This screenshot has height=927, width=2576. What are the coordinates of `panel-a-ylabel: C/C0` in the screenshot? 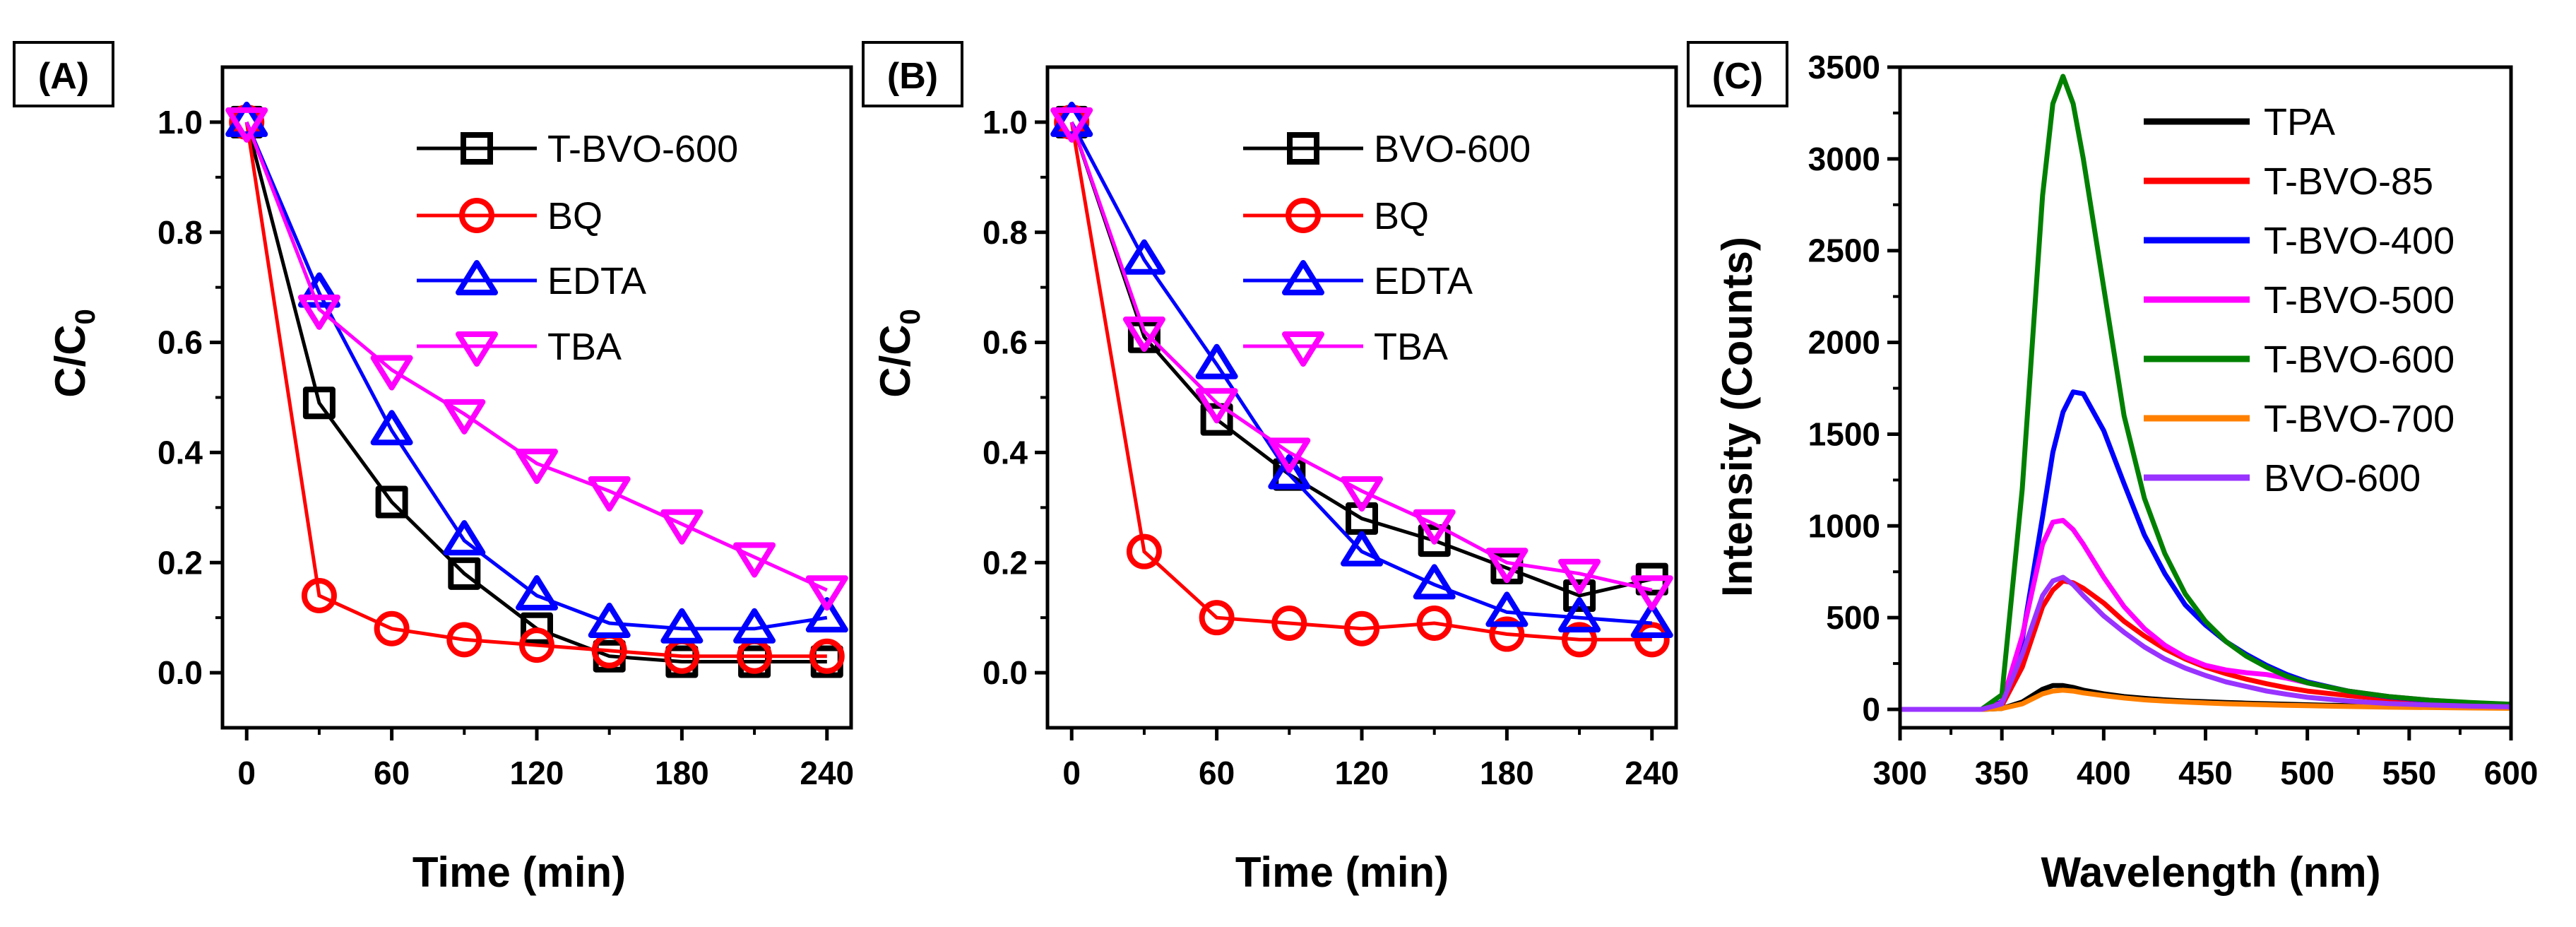 It's located at (74, 353).